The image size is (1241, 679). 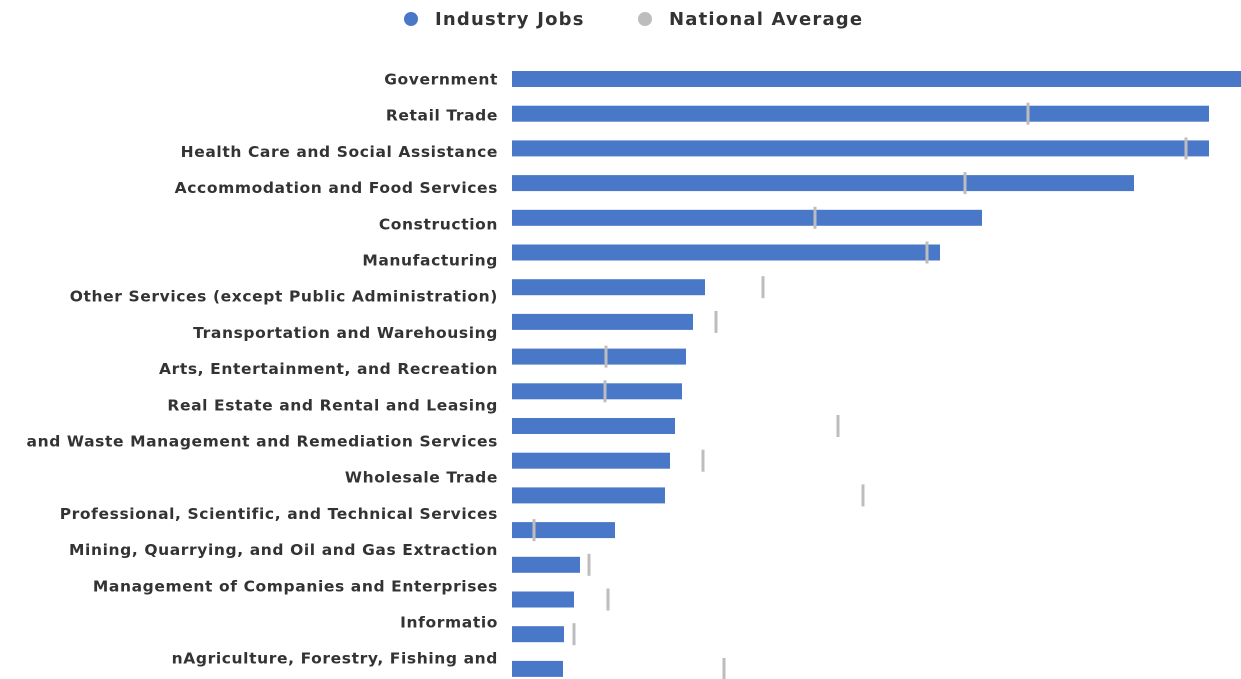 What do you see at coordinates (335, 659) in the screenshot?
I see `category-label: nAgriculture, Forestry, Fishing and` at bounding box center [335, 659].